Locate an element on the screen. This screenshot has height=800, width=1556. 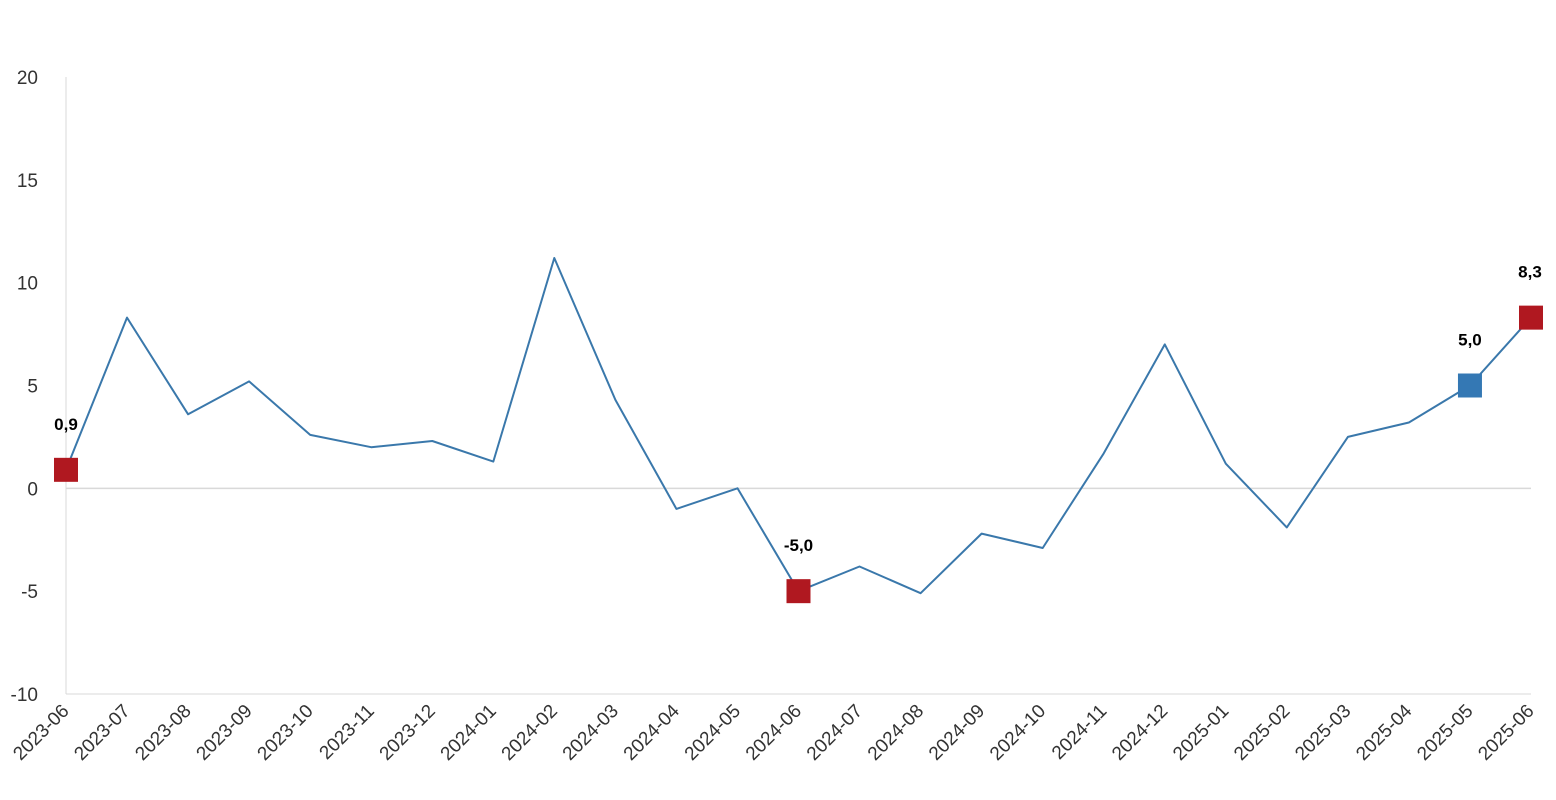
x-tick-label: 2024-12 is located at coordinates (1140, 733).